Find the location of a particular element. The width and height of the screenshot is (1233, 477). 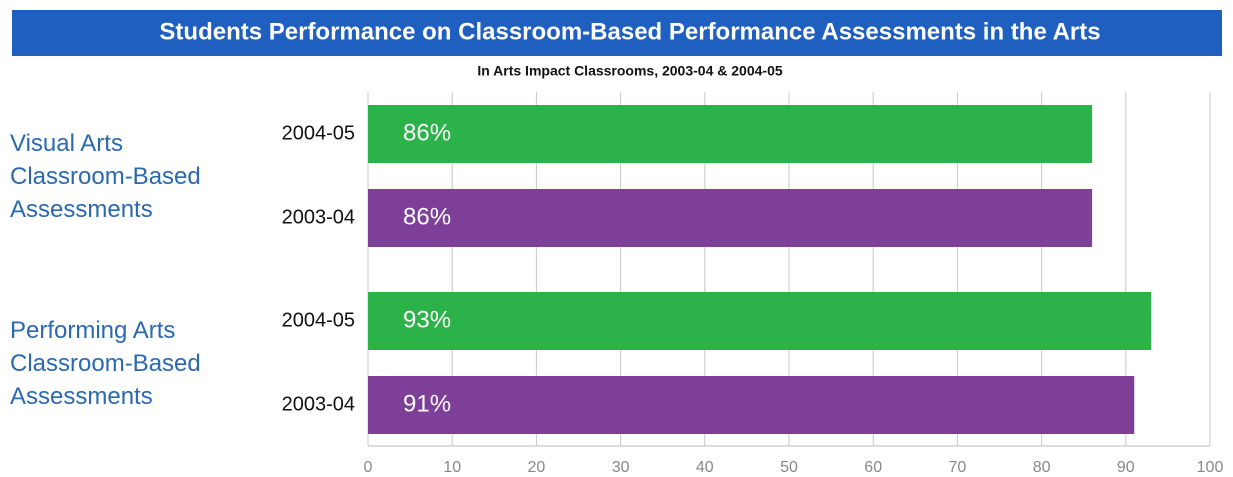

x-tick-label: 90 is located at coordinates (1126, 467).